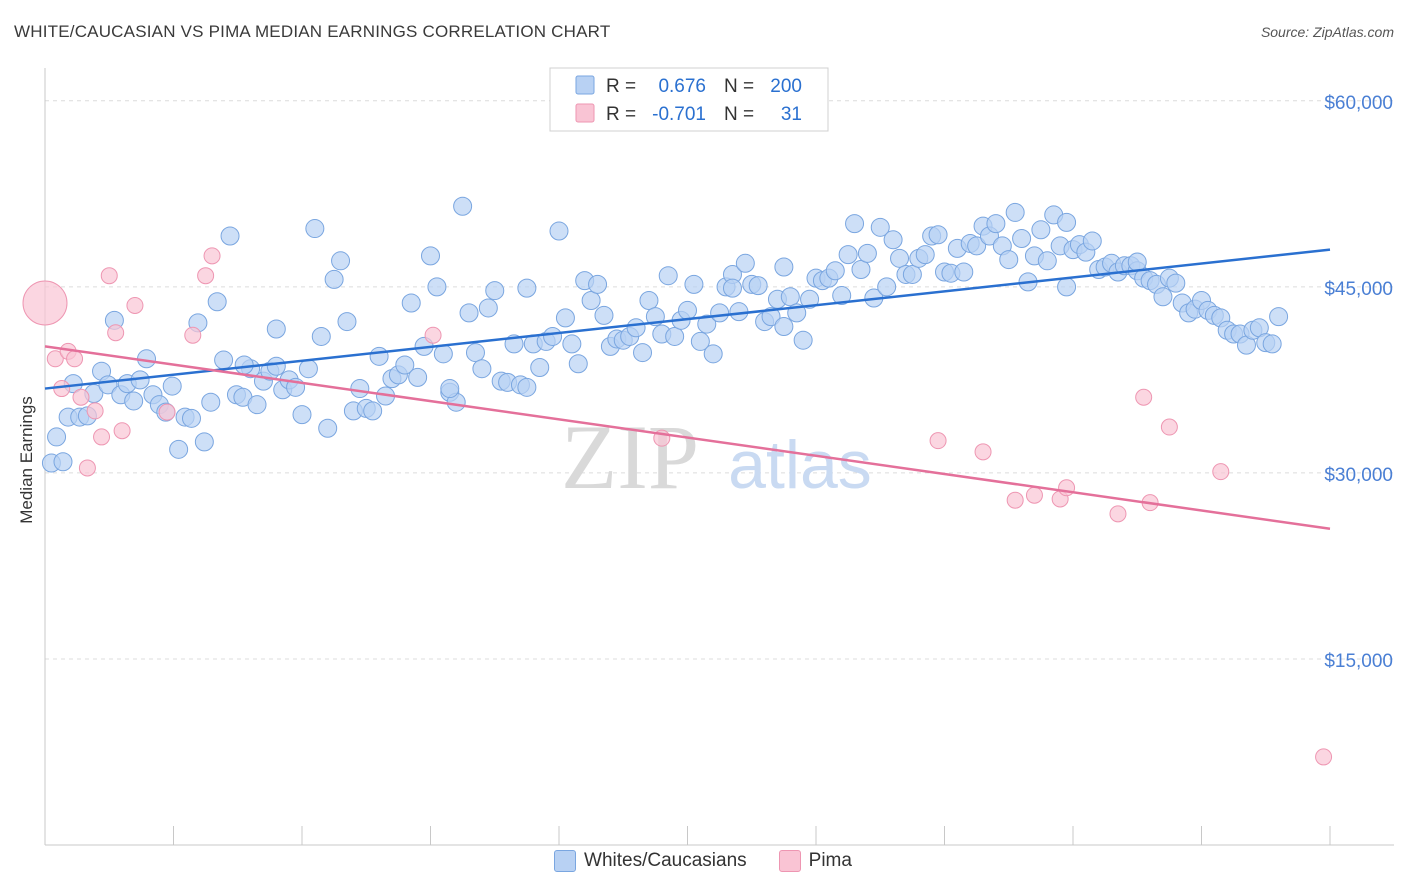  I want to click on y-tick-label: $15,000, so click(1358, 661).